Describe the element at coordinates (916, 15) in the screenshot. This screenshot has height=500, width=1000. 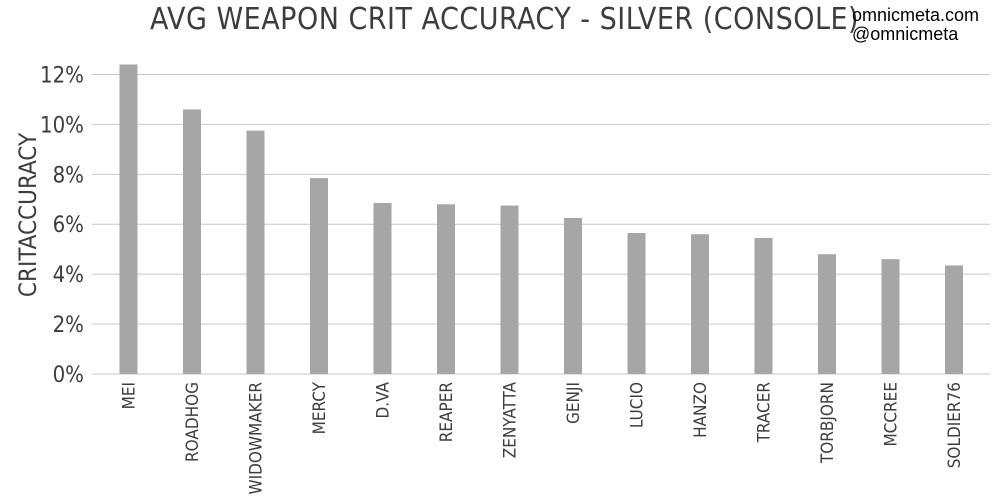
I see `credit-site: omnicmeta.com` at that location.